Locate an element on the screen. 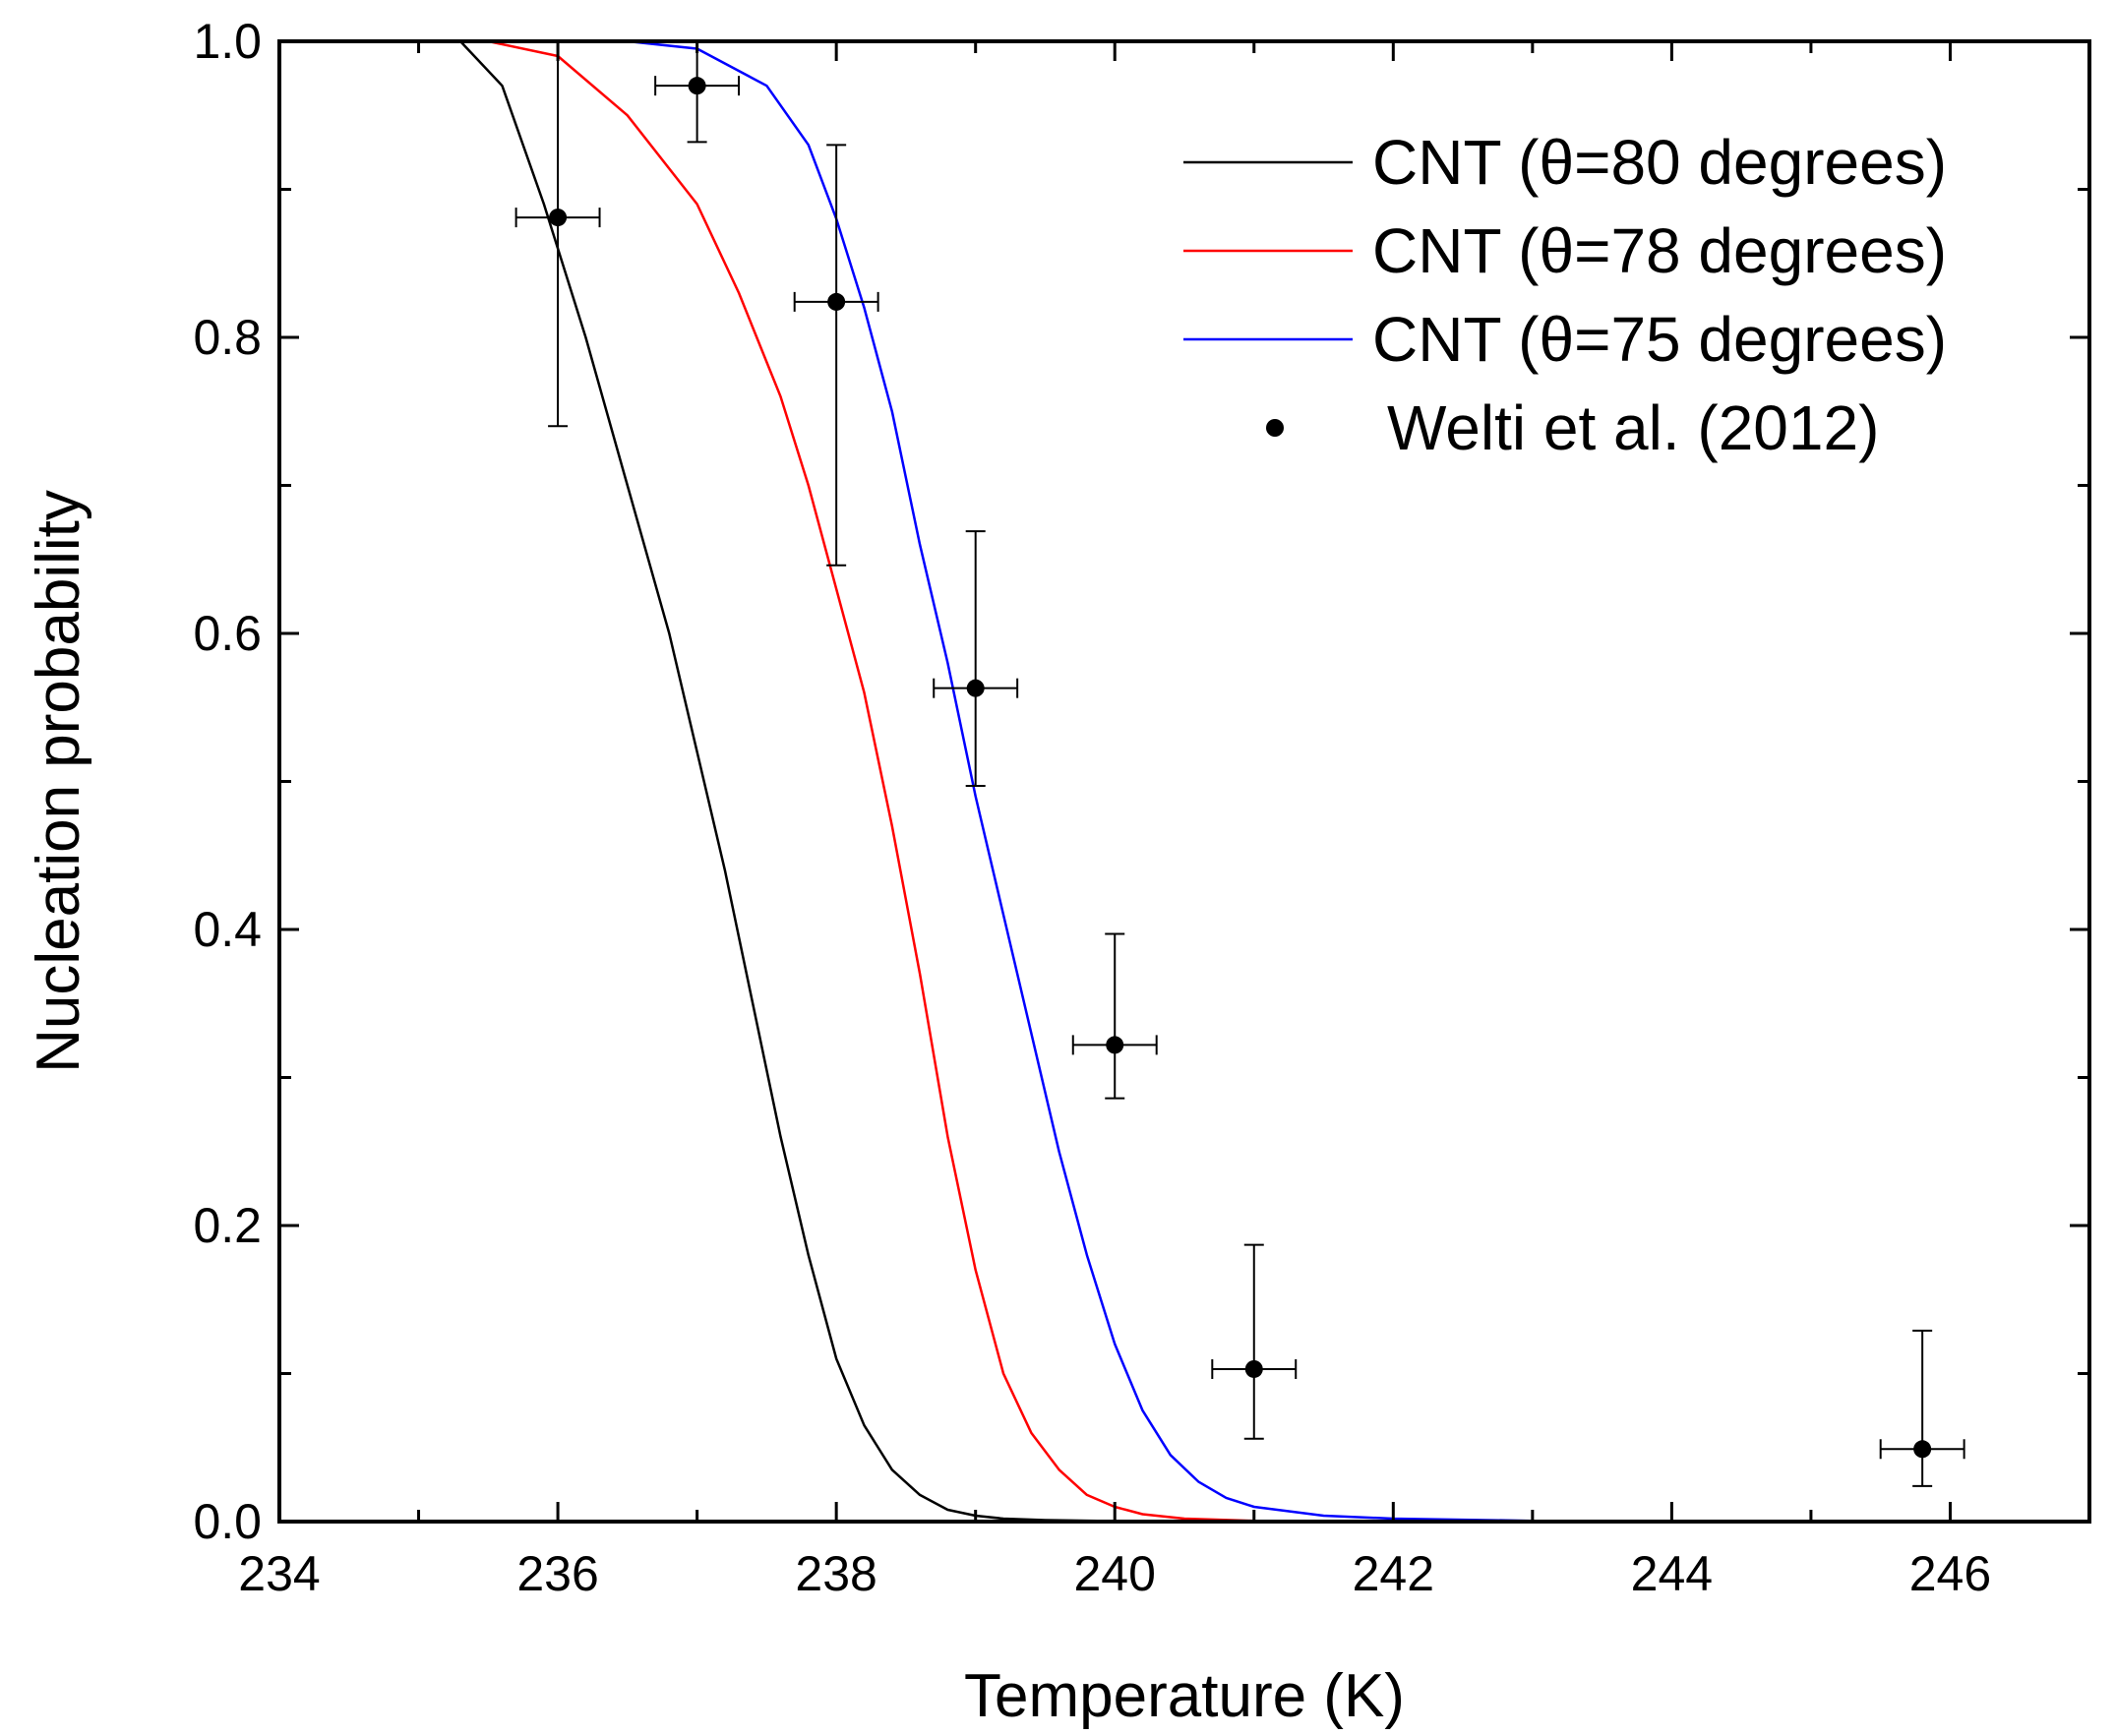 This screenshot has height=1736, width=2116. legend-label: CNT (θ=78 degrees) is located at coordinates (1659, 250).